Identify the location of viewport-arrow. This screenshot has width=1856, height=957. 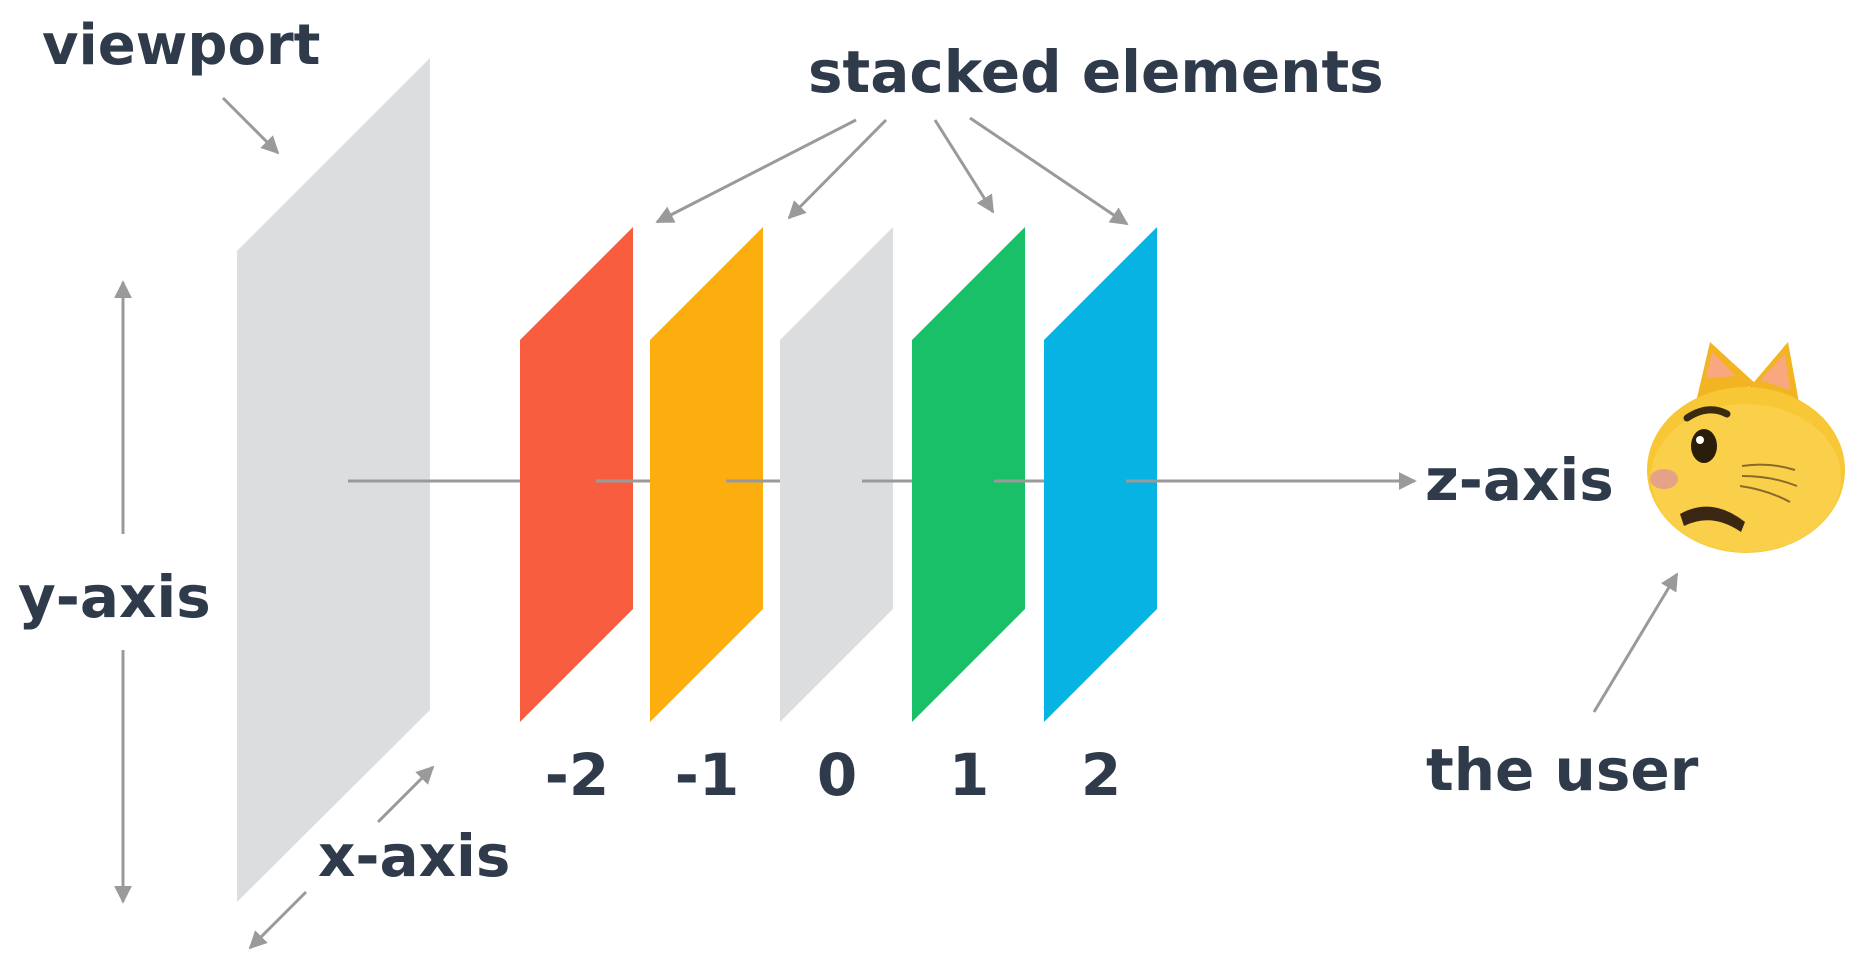
(250, 125).